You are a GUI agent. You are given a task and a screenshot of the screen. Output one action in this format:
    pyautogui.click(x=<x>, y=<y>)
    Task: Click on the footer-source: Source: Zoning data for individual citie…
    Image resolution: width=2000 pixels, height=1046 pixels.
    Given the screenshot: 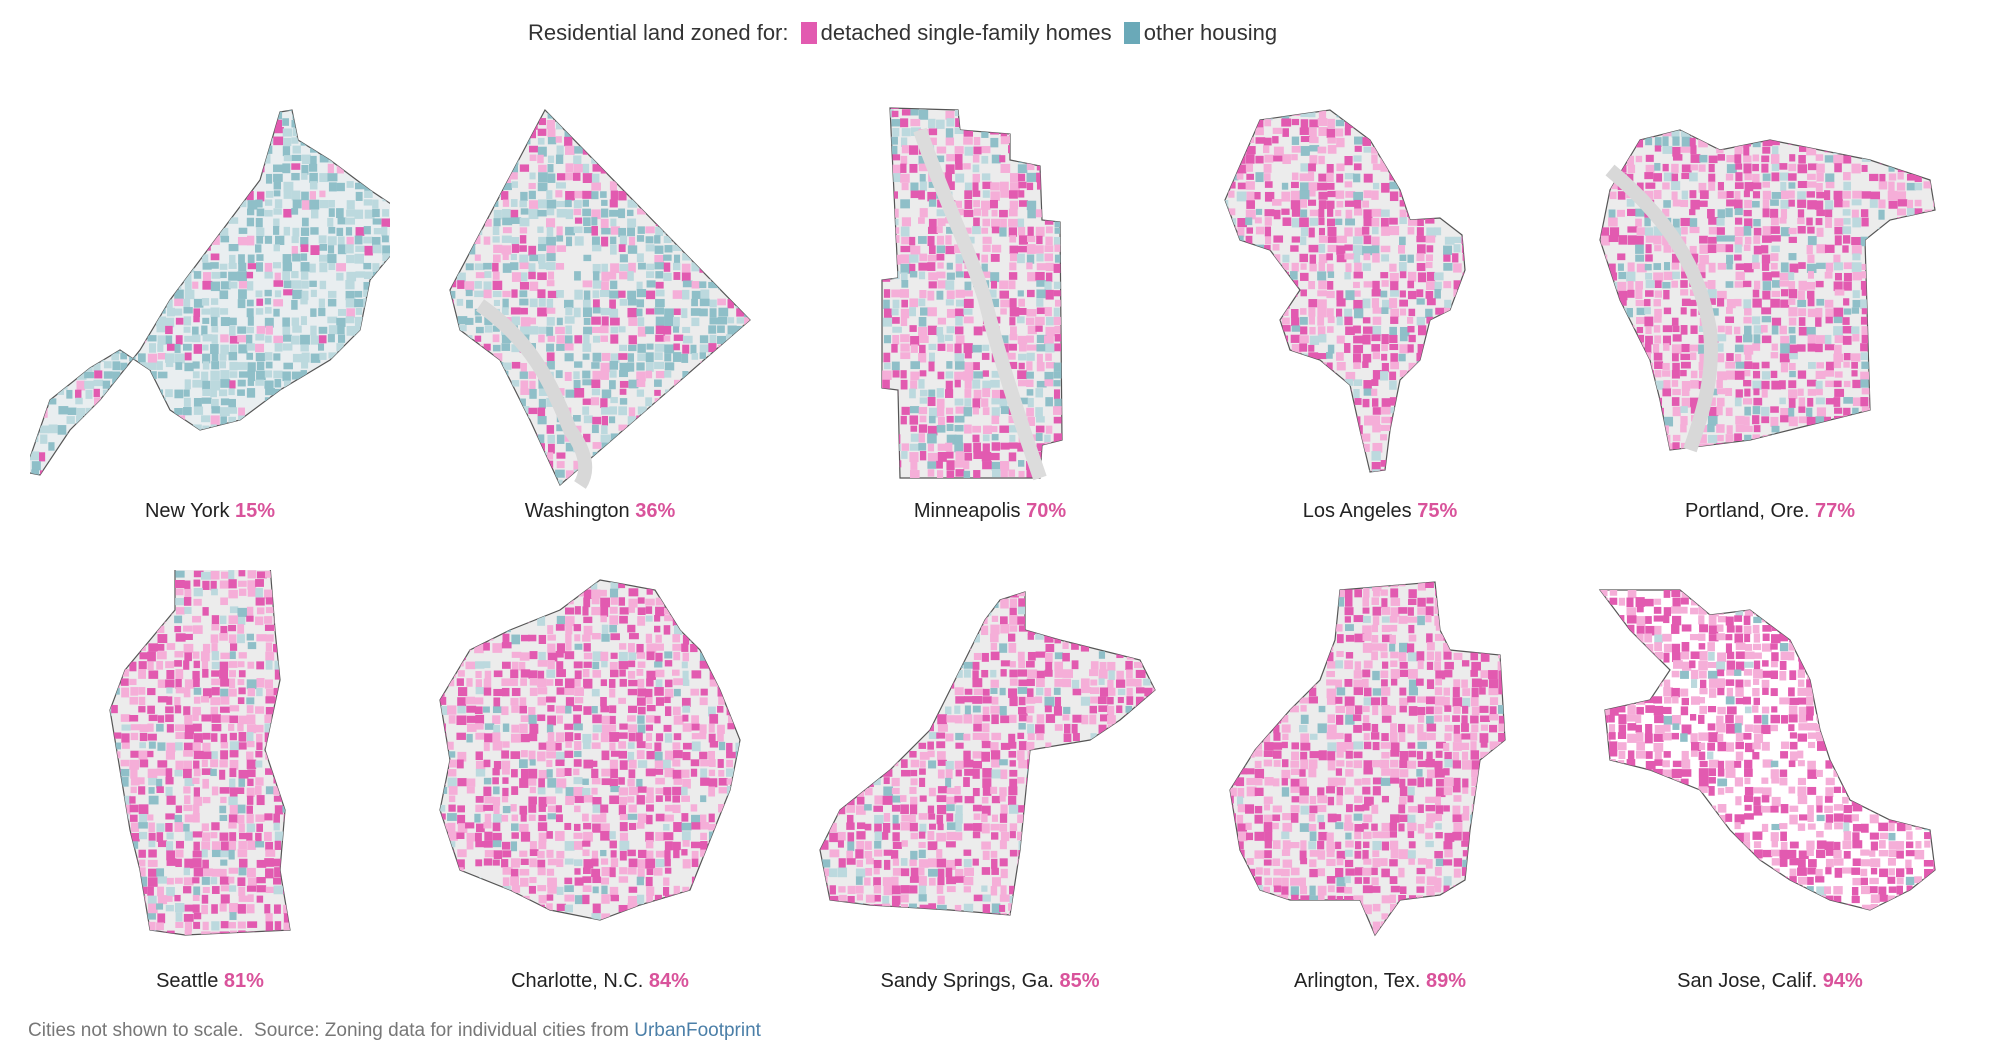 What is the action you would take?
    pyautogui.click(x=441, y=1030)
    